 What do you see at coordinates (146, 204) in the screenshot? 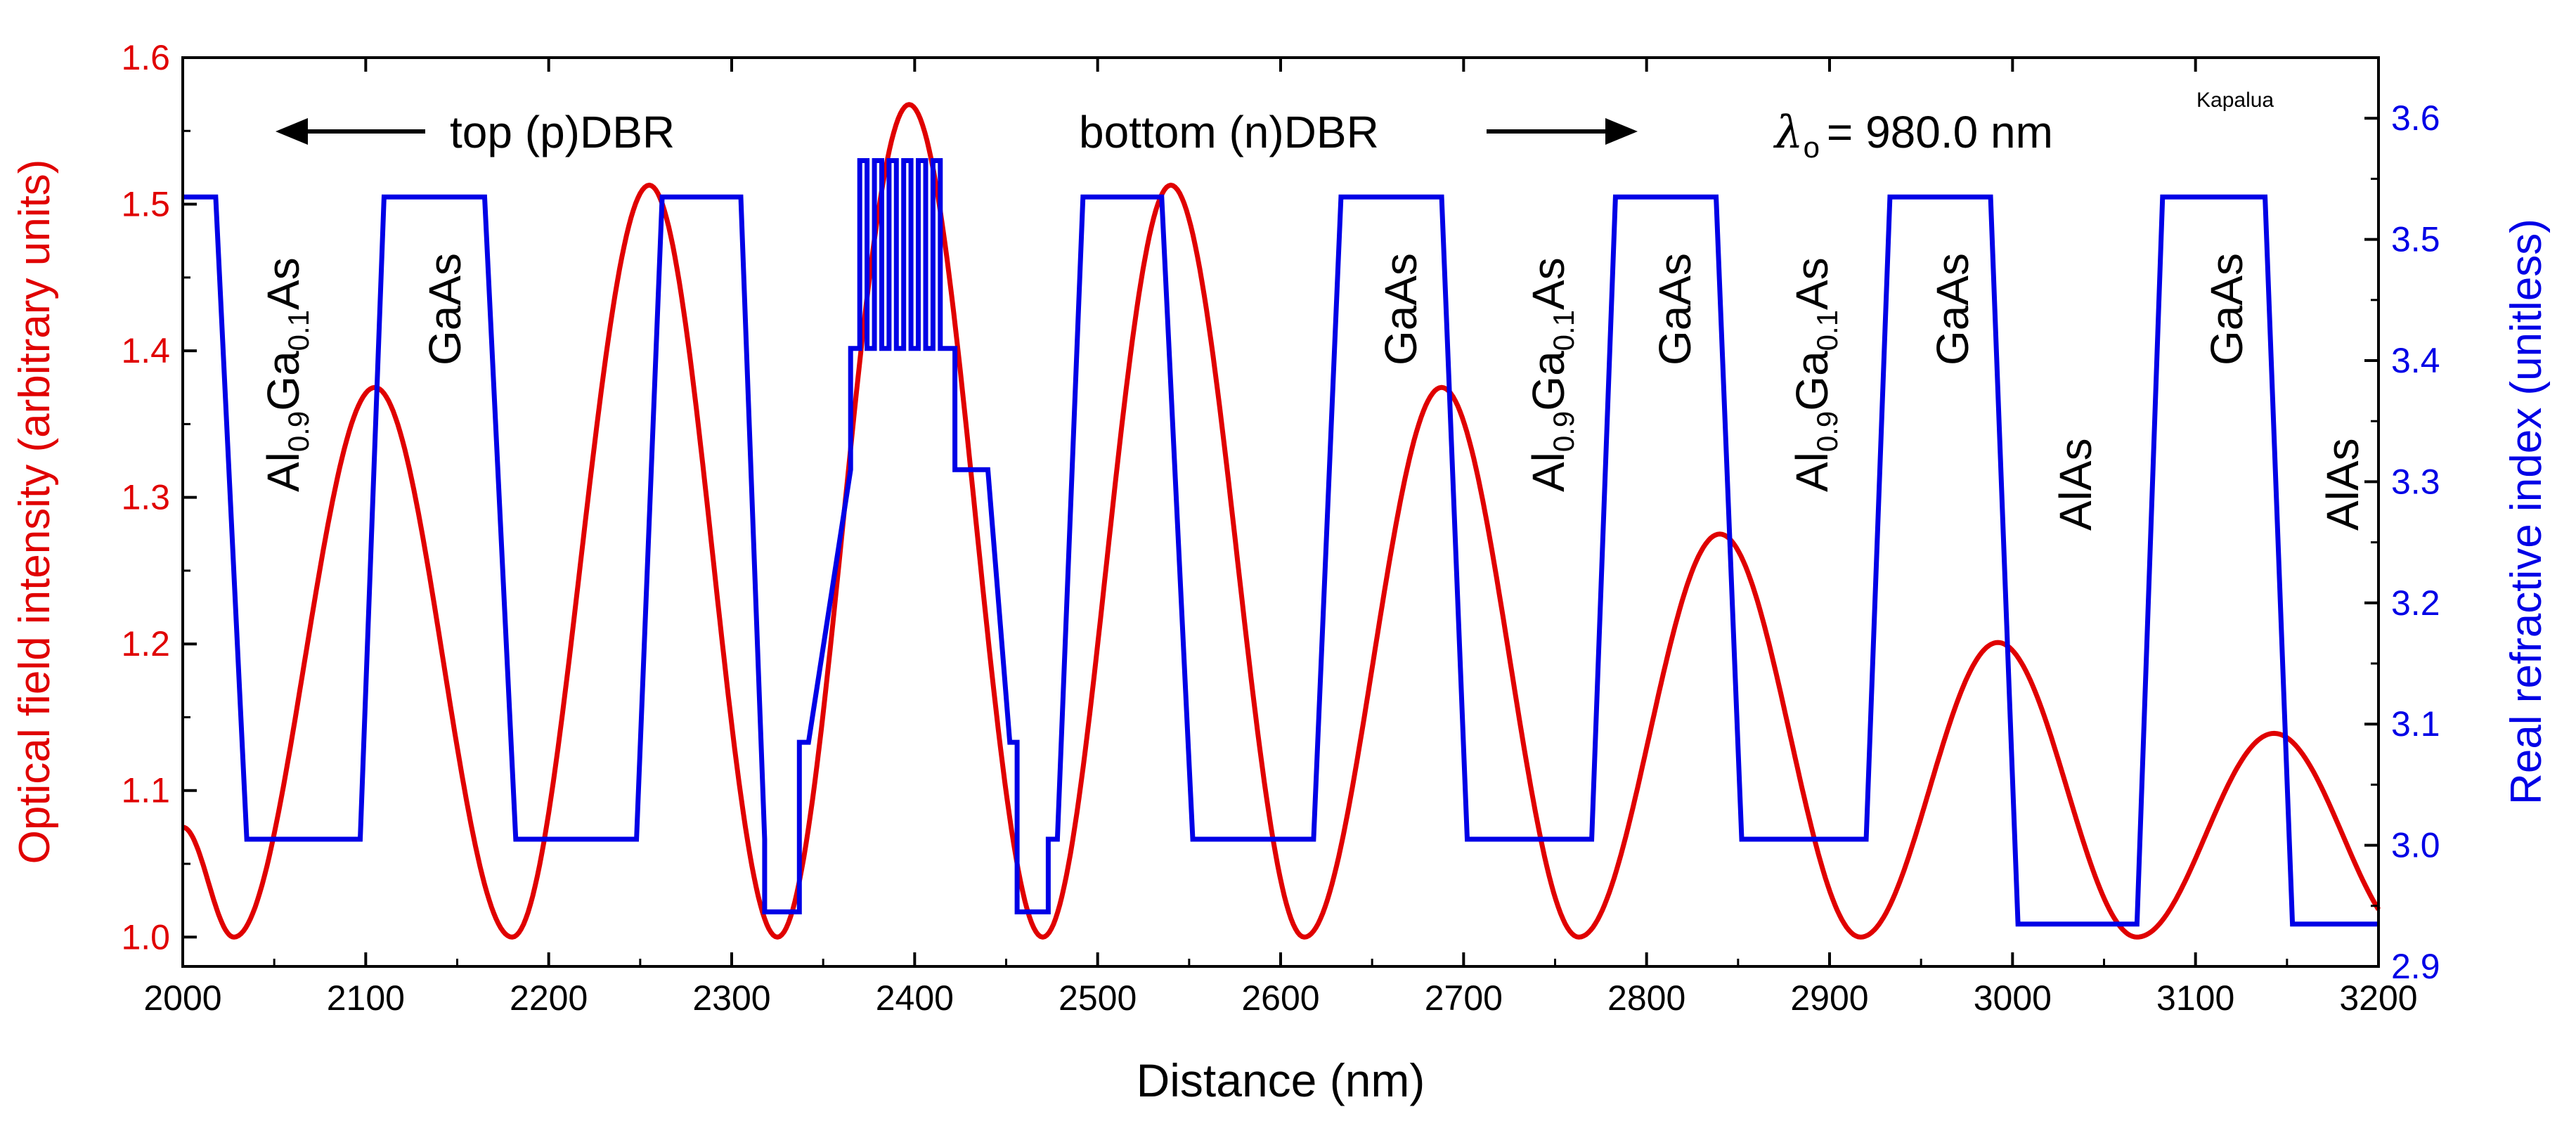
I see `left-tick-label: 1.5` at bounding box center [146, 204].